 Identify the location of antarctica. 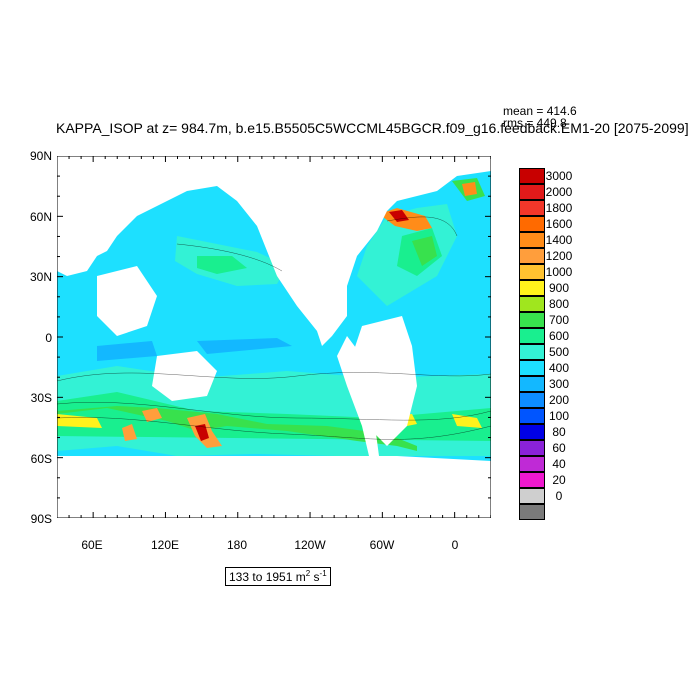
(274, 487).